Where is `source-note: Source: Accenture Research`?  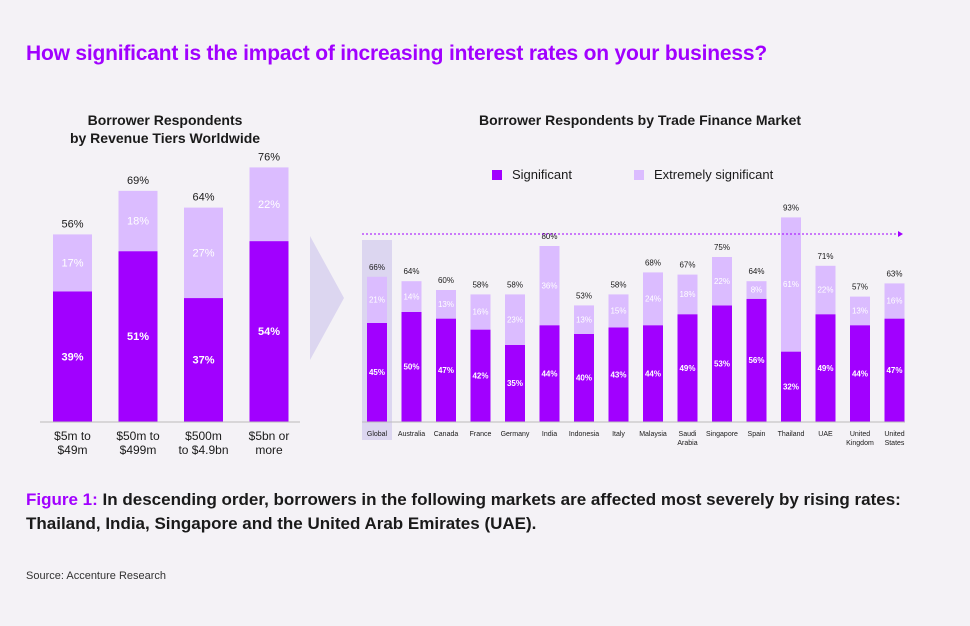
source-note: Source: Accenture Research is located at coordinates (96, 576).